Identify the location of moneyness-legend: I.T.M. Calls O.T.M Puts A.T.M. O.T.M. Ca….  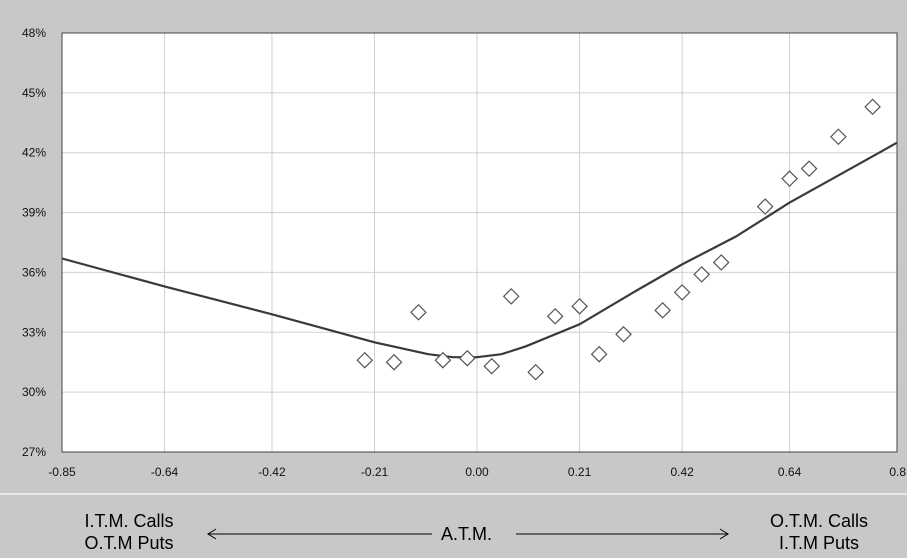
(453, 526).